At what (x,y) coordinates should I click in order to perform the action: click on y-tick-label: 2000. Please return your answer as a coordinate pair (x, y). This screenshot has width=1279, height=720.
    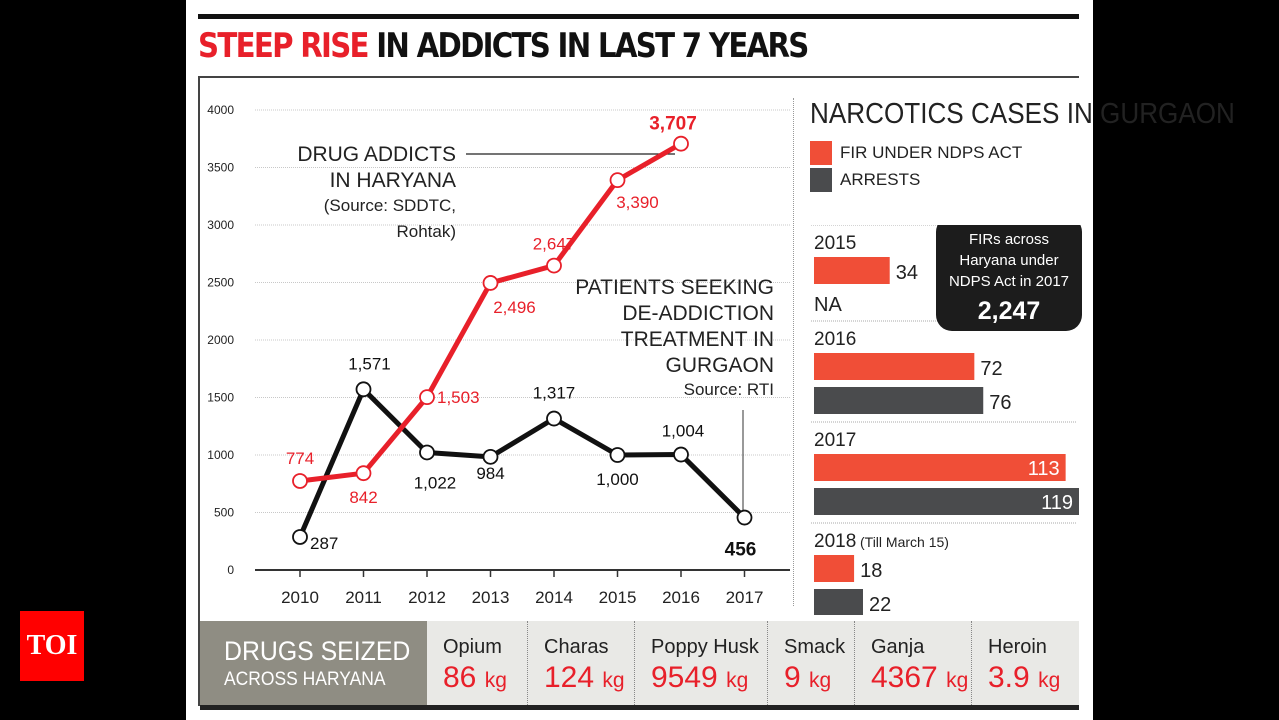
    Looking at the image, I should click on (220, 340).